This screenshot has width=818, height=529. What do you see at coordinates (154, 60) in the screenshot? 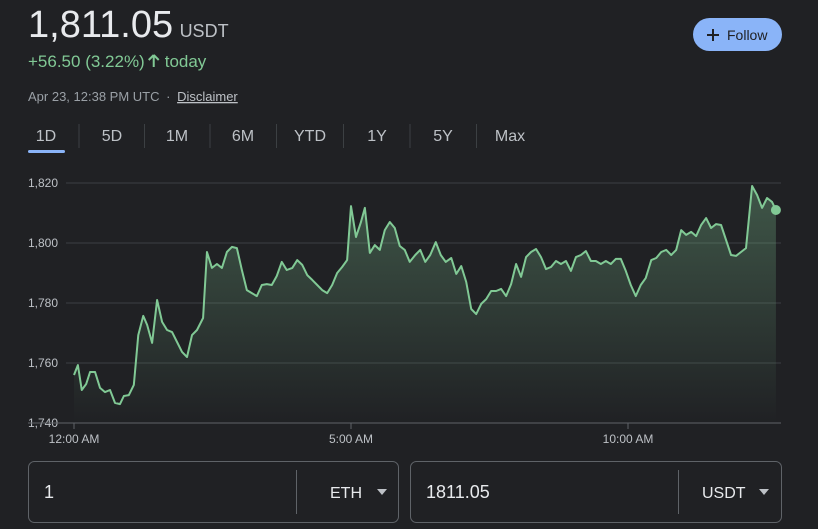
I see `up-arrow-icon` at bounding box center [154, 60].